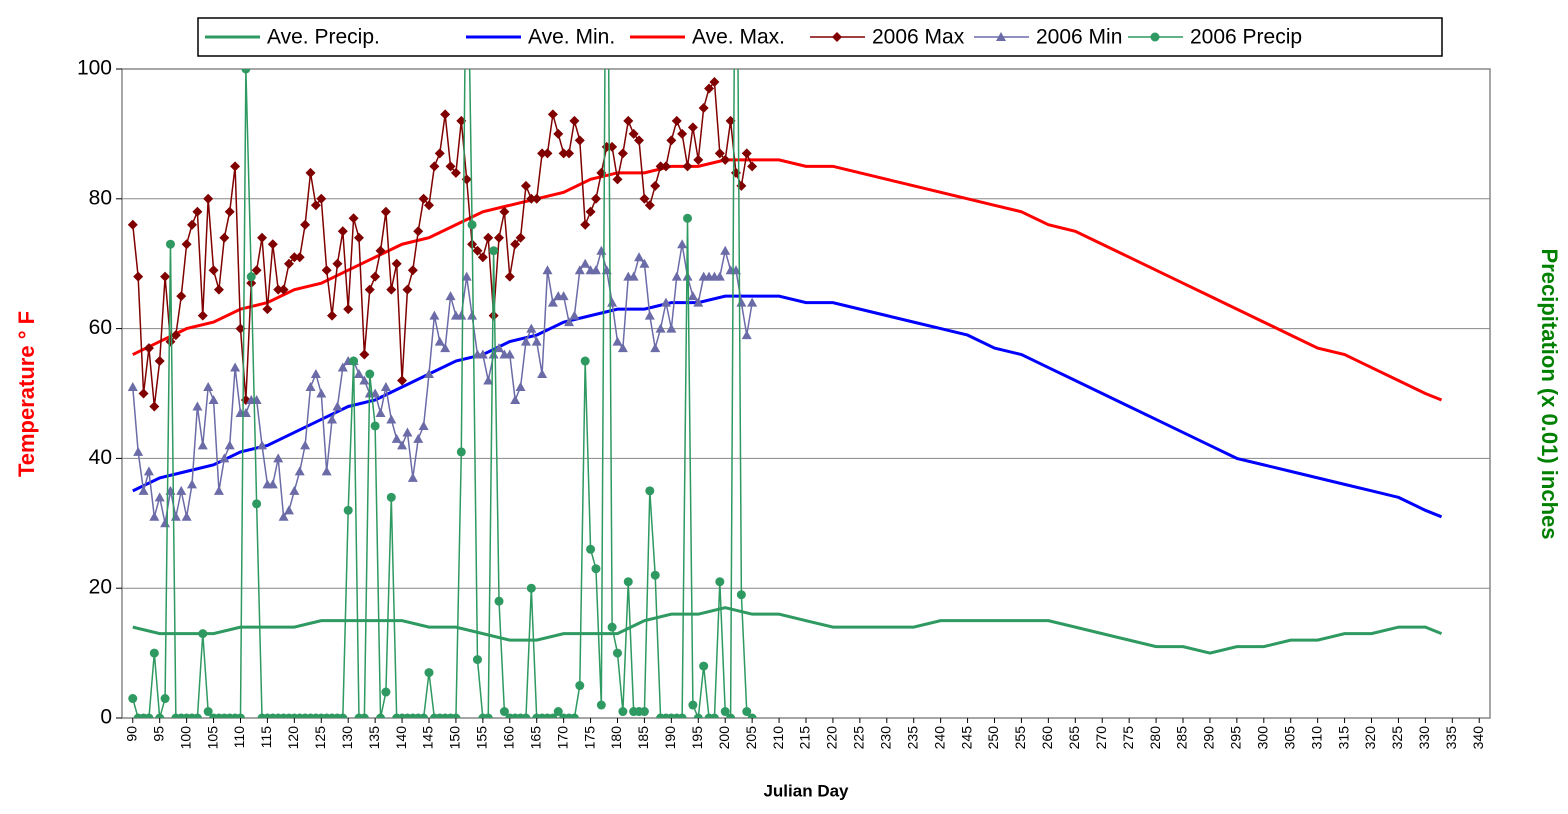  What do you see at coordinates (94, 68) in the screenshot?
I see `y-tick-label: 100` at bounding box center [94, 68].